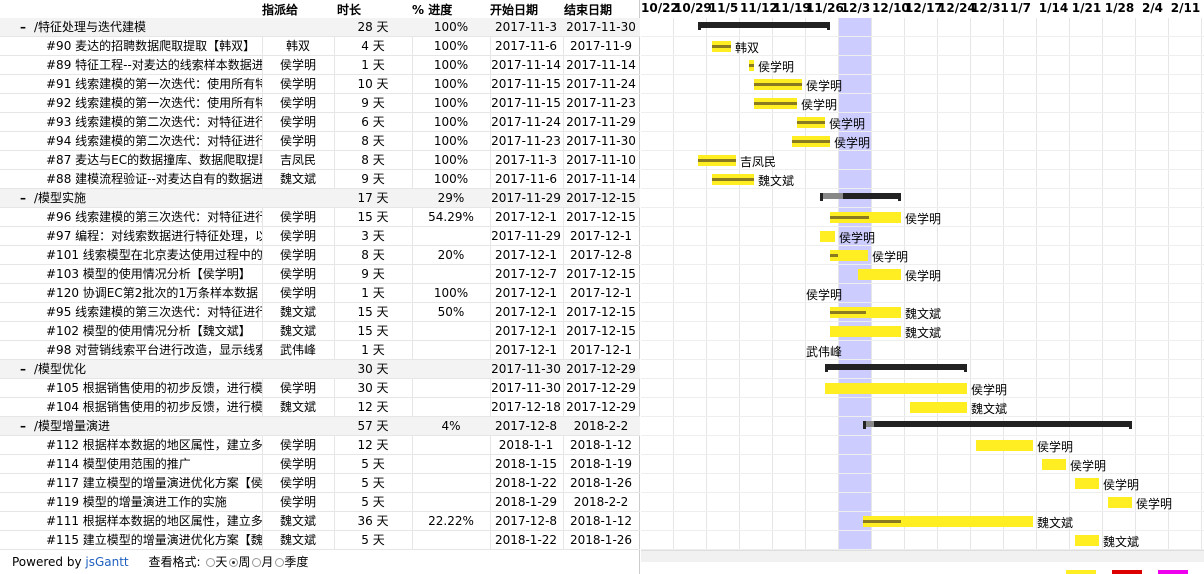 The image size is (1204, 574). I want to click on horizontal-scrollbar, so click(922, 556).